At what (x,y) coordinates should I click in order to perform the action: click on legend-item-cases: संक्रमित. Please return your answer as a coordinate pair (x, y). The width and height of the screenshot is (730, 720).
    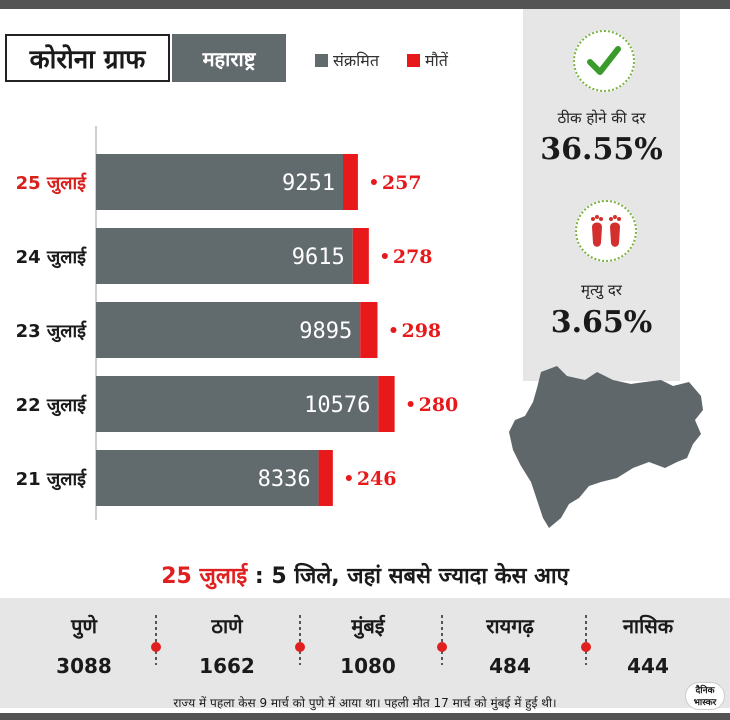
    Looking at the image, I should click on (347, 60).